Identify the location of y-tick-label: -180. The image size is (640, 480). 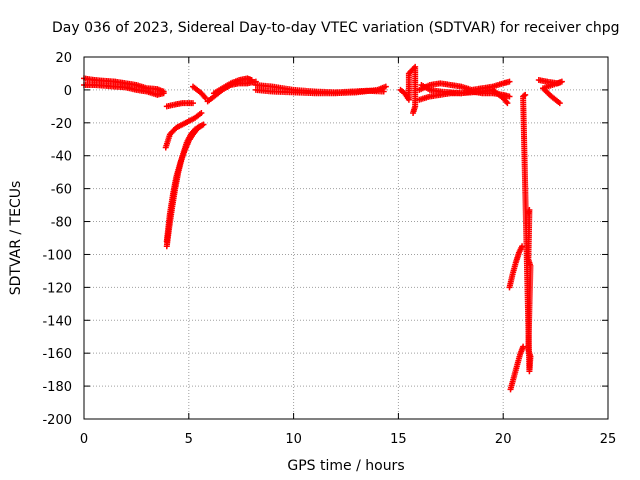
(57, 387).